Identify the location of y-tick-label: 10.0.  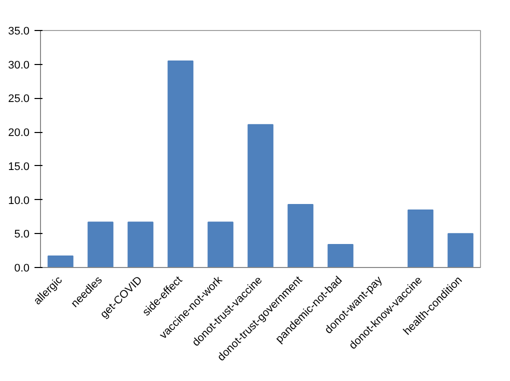
(19, 200).